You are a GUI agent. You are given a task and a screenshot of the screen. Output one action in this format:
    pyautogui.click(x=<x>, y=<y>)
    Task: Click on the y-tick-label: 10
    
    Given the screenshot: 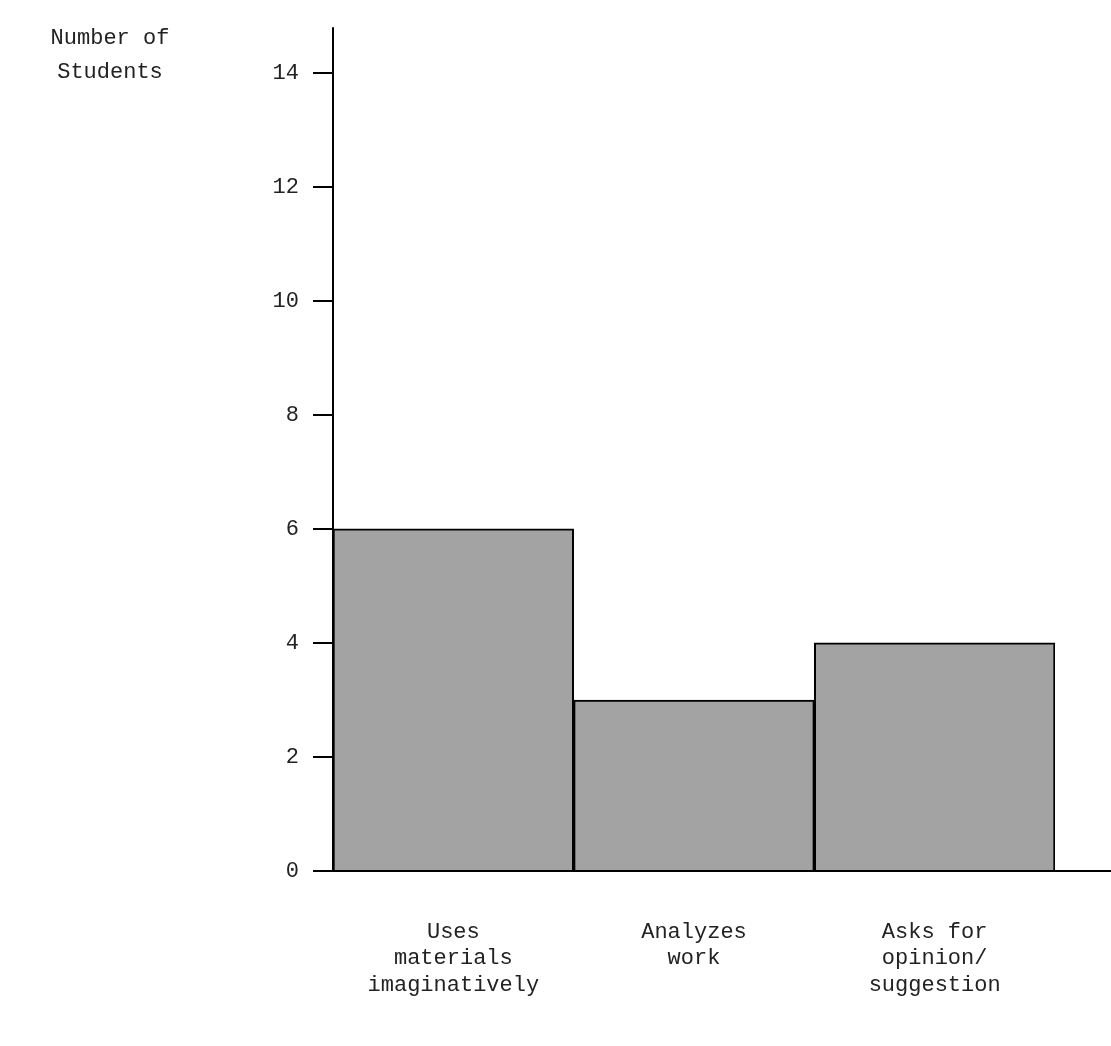 What is the action you would take?
    pyautogui.click(x=285, y=301)
    